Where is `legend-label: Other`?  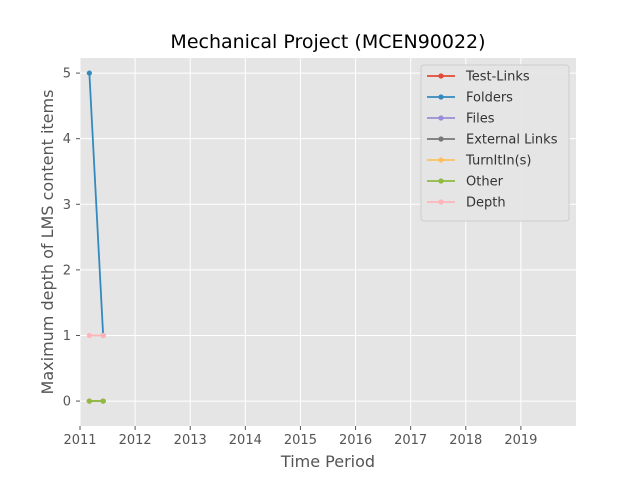
legend-label: Other is located at coordinates (485, 182).